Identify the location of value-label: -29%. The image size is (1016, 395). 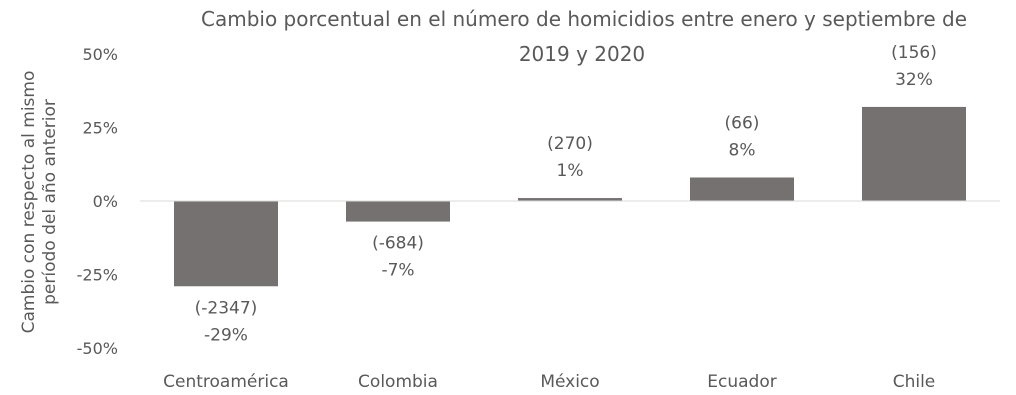
(226, 335).